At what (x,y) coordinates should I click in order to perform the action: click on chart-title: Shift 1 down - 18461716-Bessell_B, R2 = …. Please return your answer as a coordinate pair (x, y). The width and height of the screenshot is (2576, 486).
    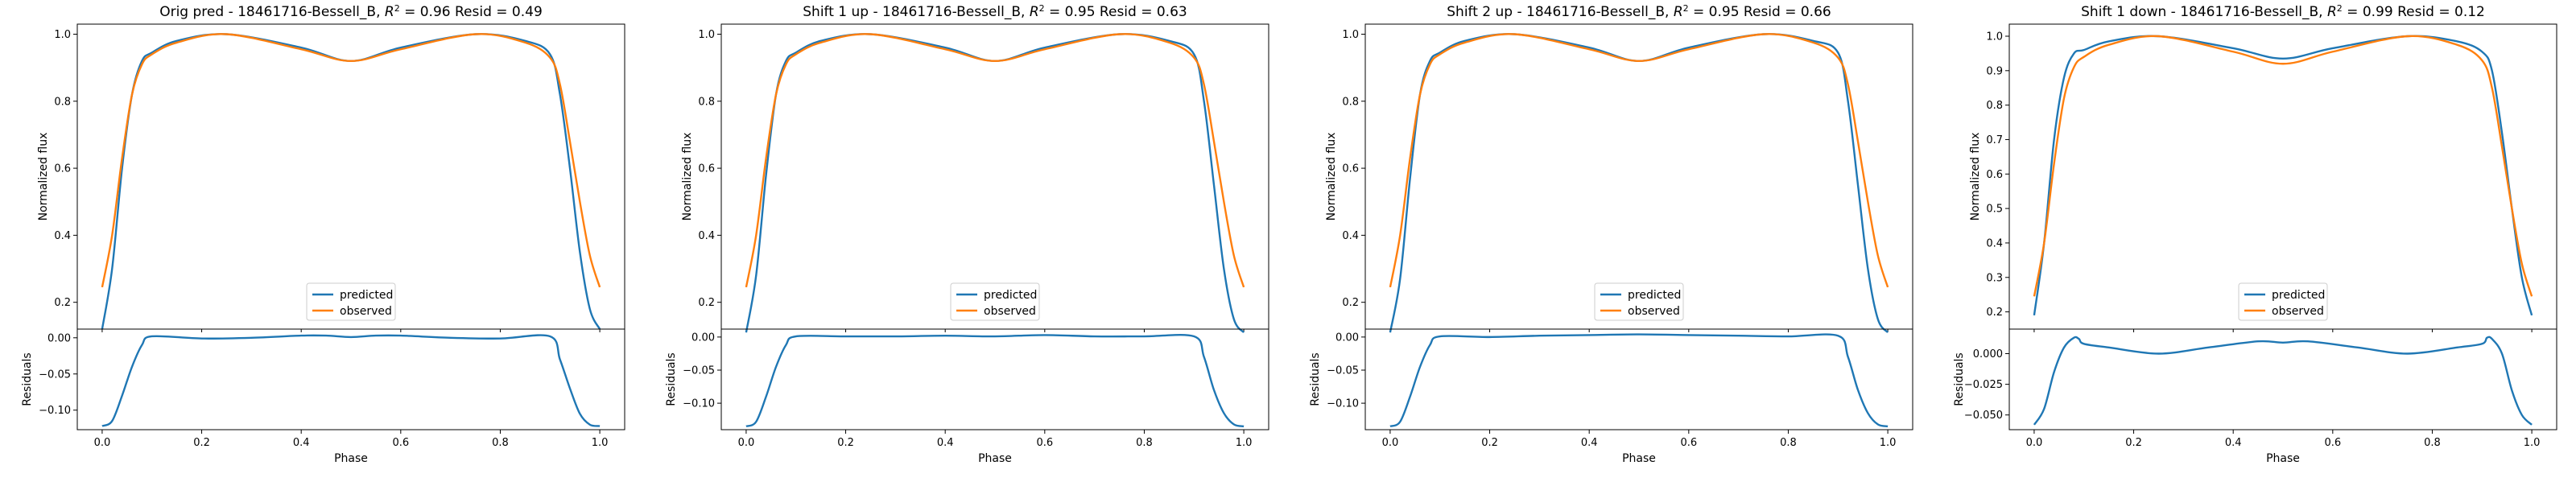
    Looking at the image, I should click on (2283, 12).